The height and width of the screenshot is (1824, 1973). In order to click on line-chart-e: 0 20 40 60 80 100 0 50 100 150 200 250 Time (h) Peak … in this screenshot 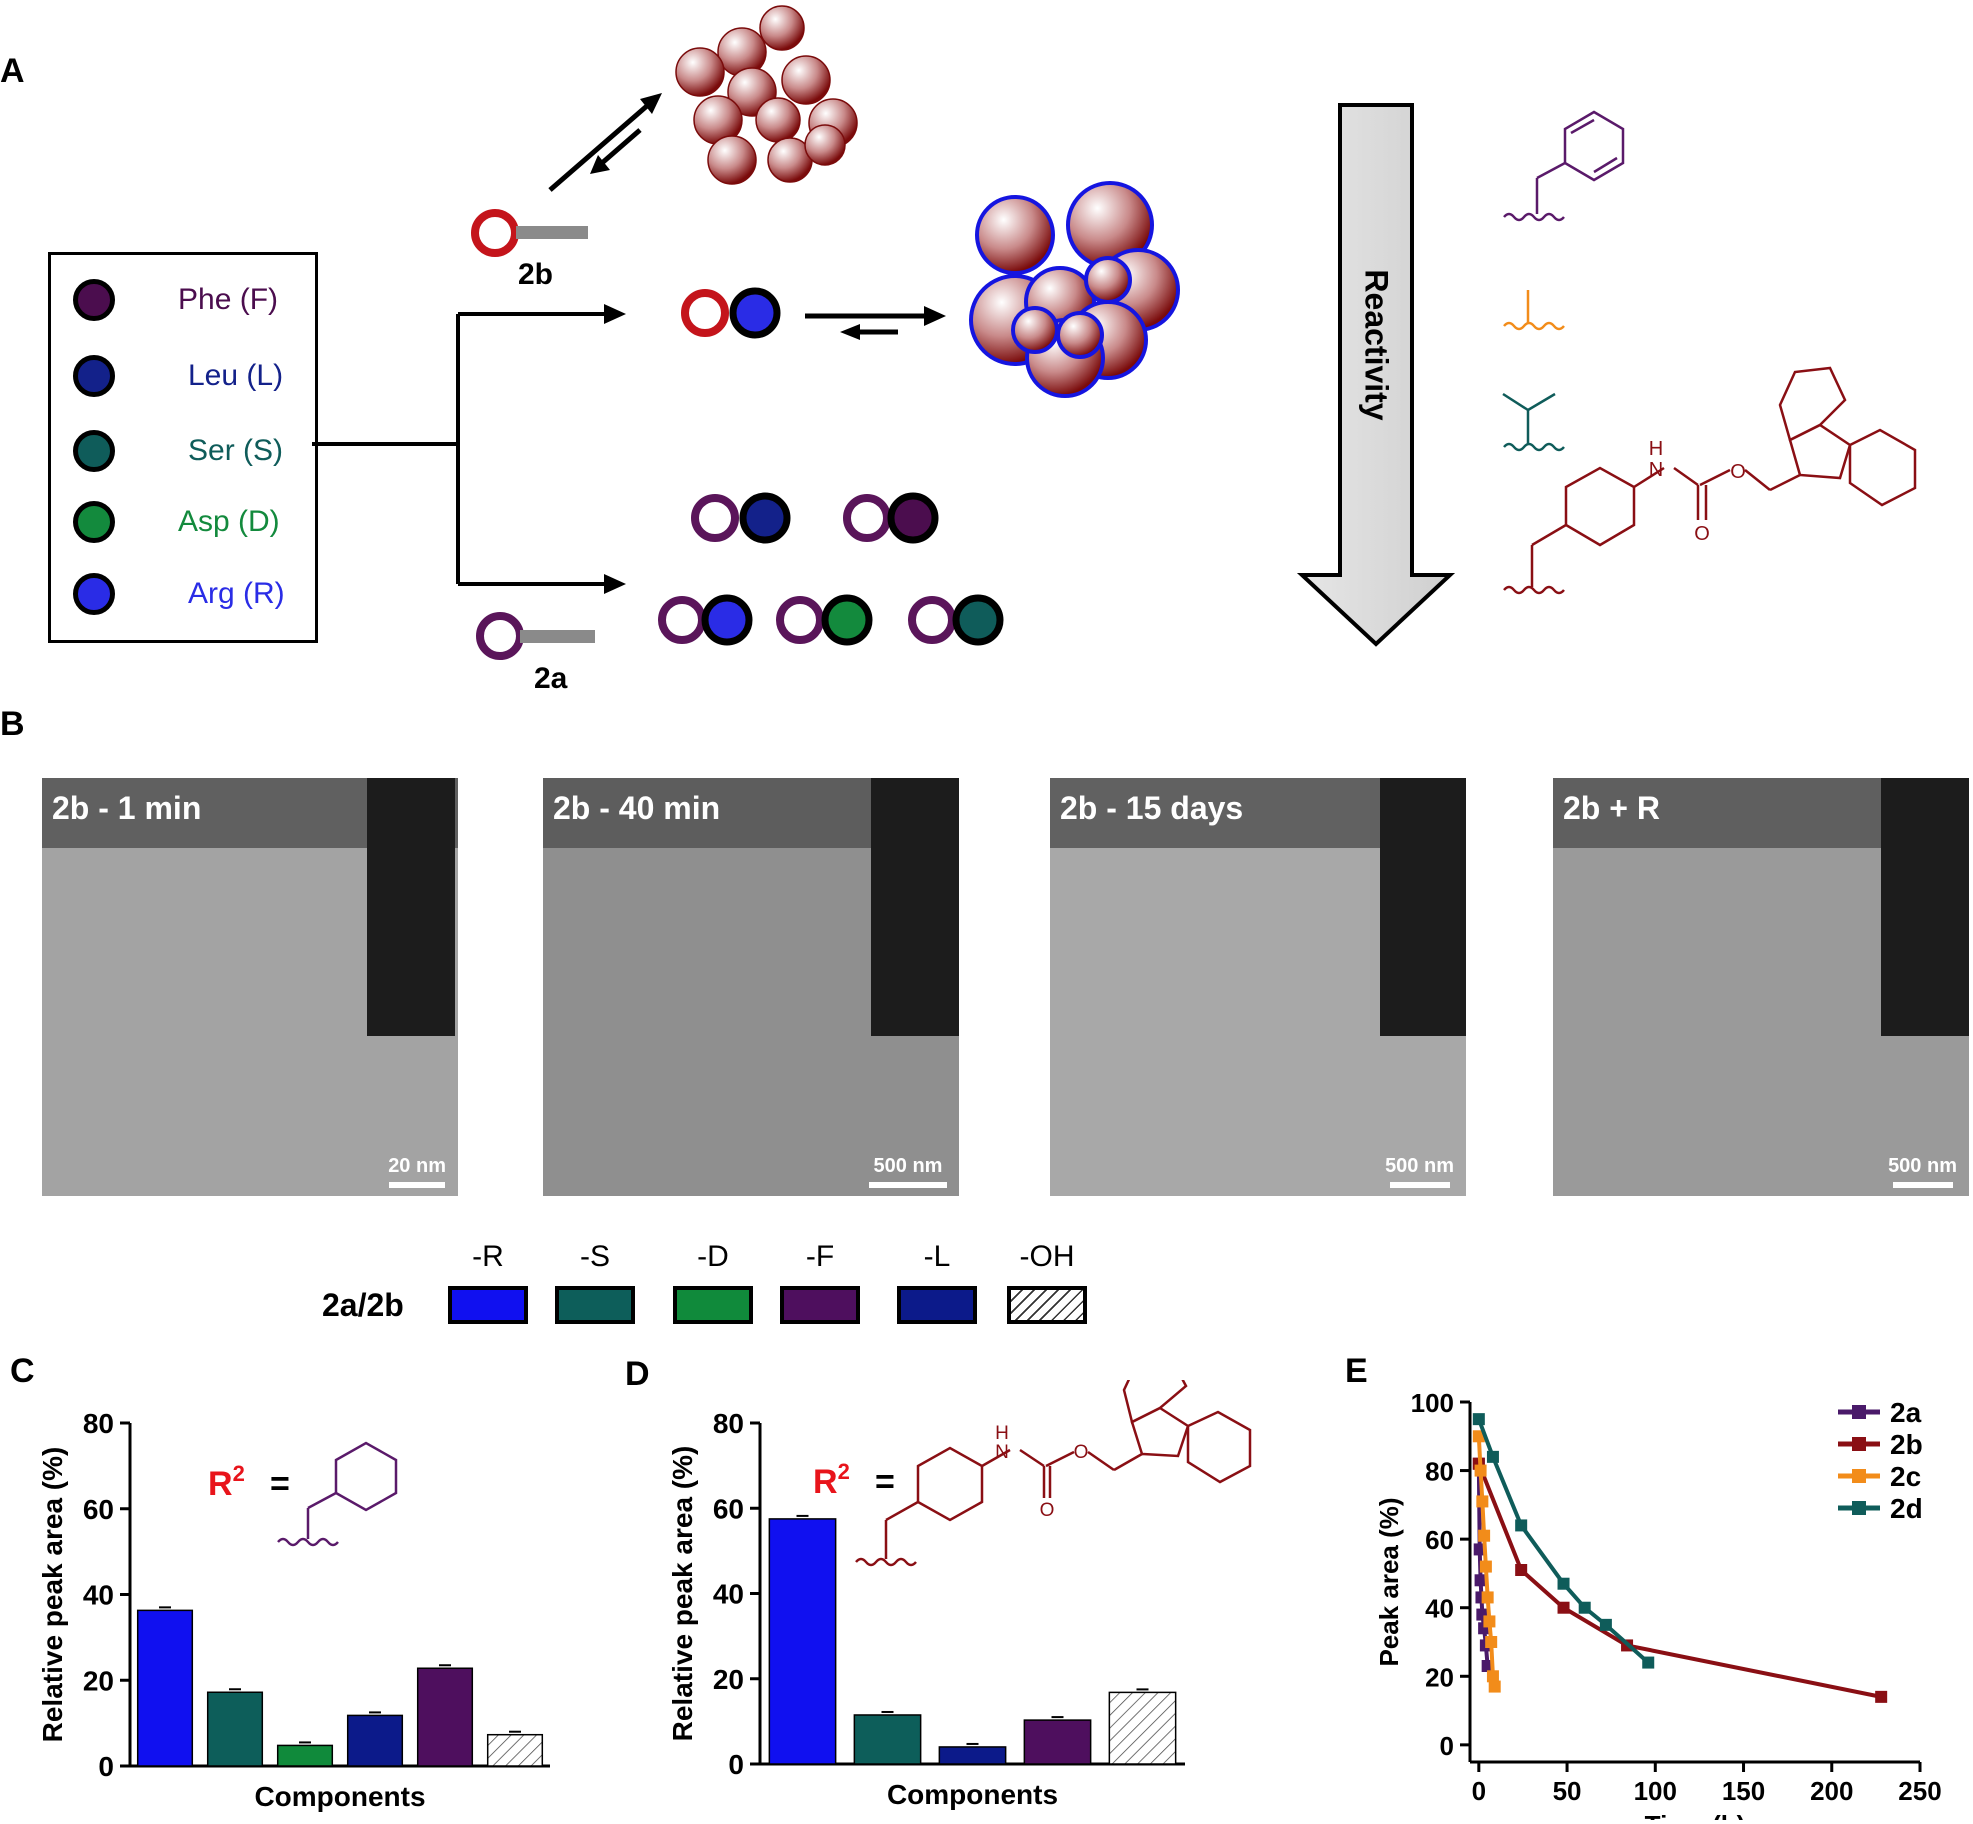, I will do `click(1658, 1604)`.